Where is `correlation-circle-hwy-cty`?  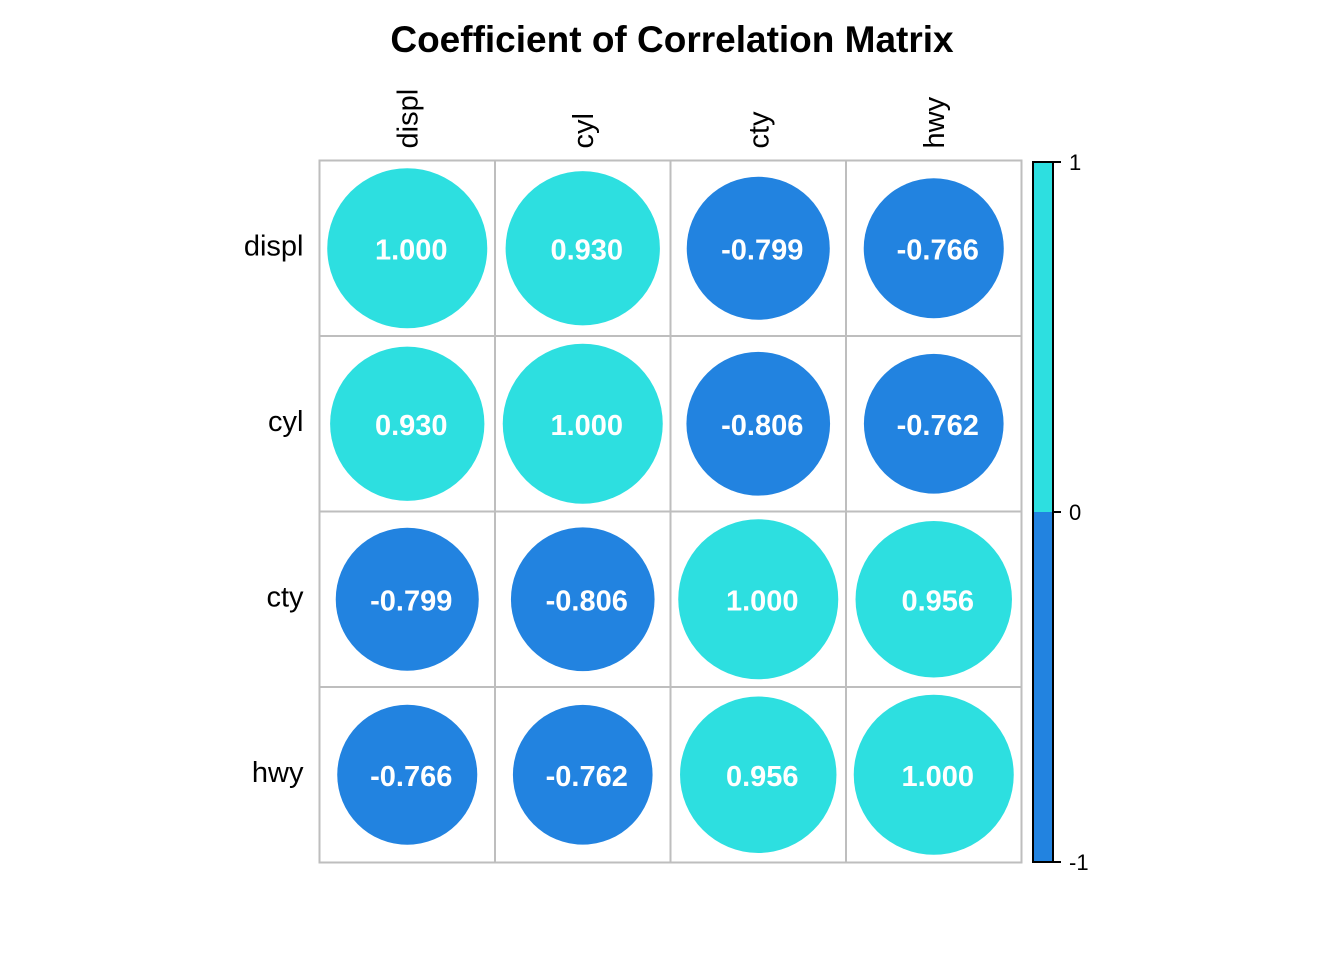 correlation-circle-hwy-cty is located at coordinates (758, 774).